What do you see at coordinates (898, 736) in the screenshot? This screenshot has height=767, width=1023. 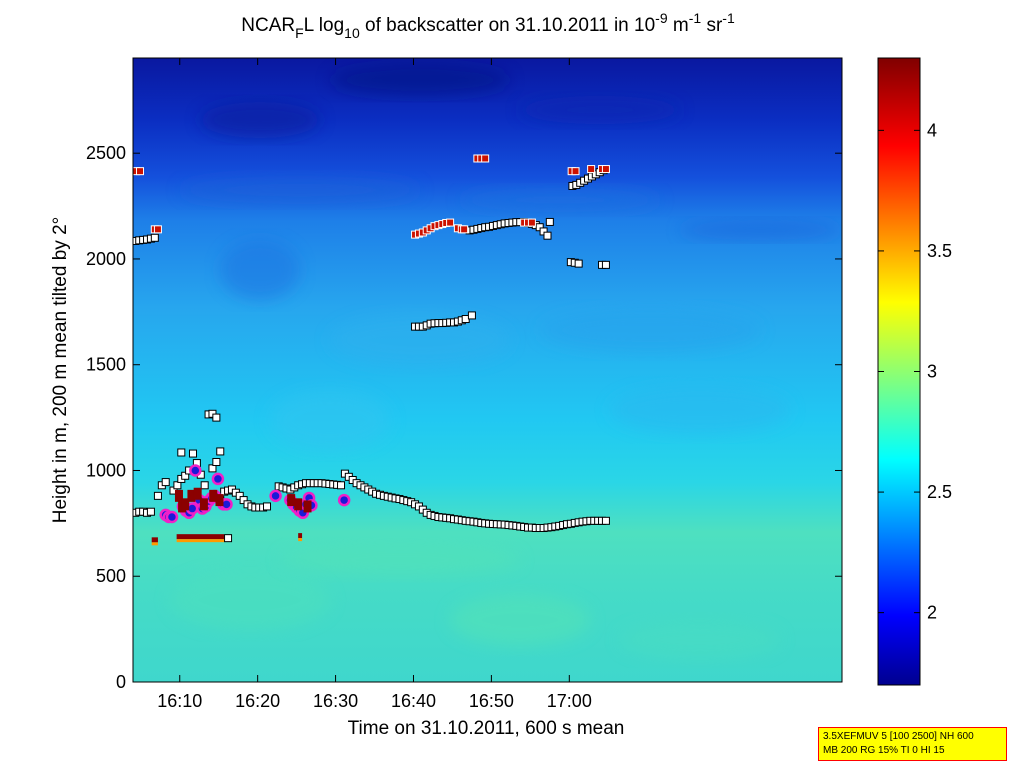 I see `info-line-1: 3.5XEFMUV 5 [100 2500] NH 600` at bounding box center [898, 736].